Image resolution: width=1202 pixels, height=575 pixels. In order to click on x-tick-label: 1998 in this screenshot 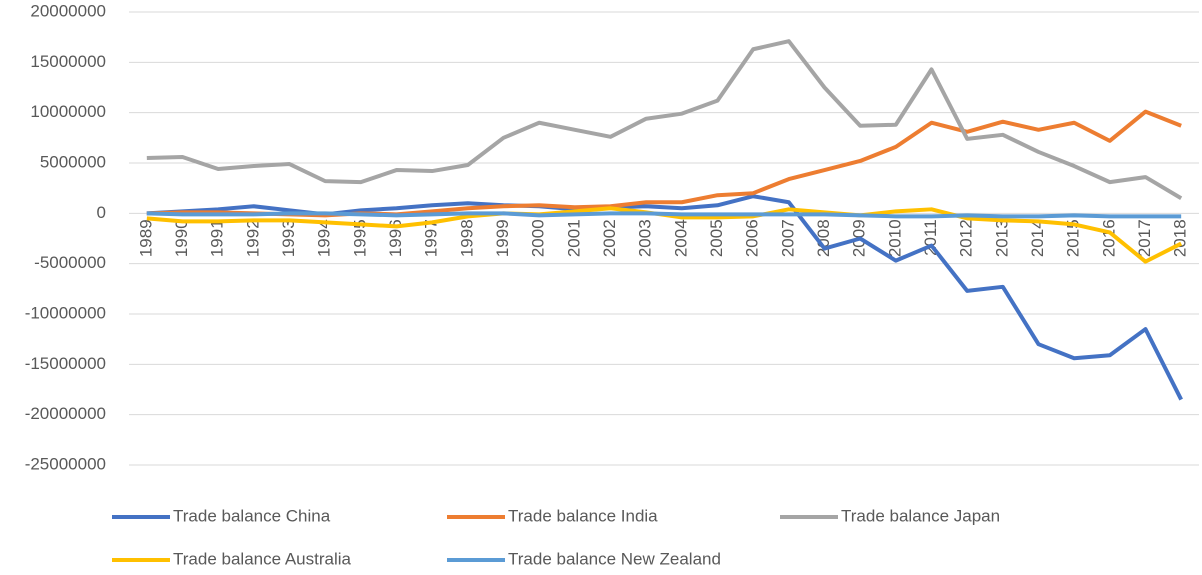, I will do `click(466, 238)`.